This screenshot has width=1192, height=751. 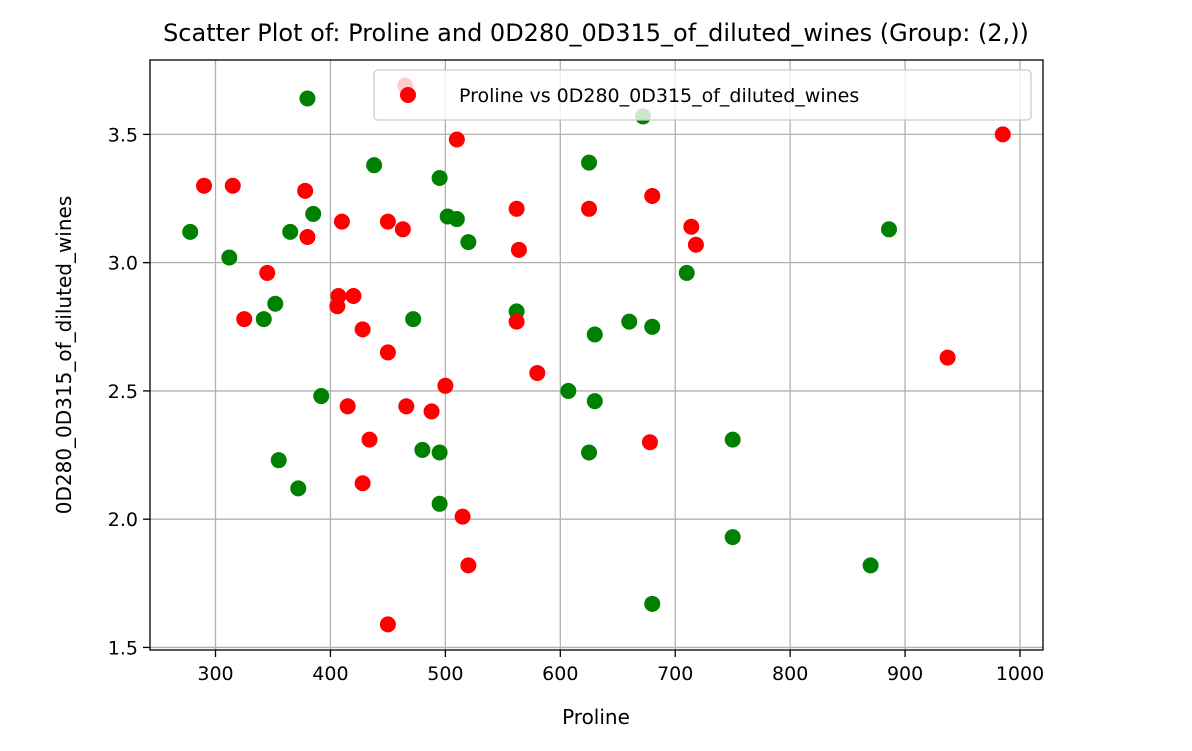 What do you see at coordinates (790, 674) in the screenshot?
I see `x-tick-label: 800` at bounding box center [790, 674].